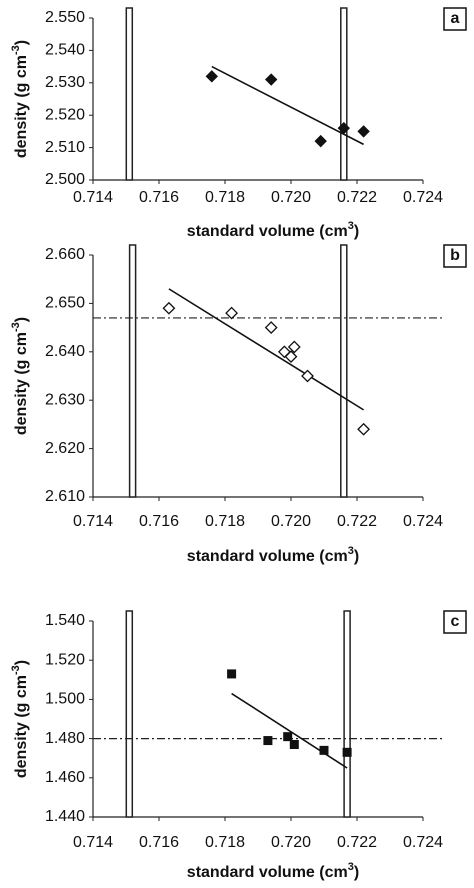 The height and width of the screenshot is (888, 474). Describe the element at coordinates (65, 659) in the screenshot. I see `y-tick-label: 1.520` at that location.